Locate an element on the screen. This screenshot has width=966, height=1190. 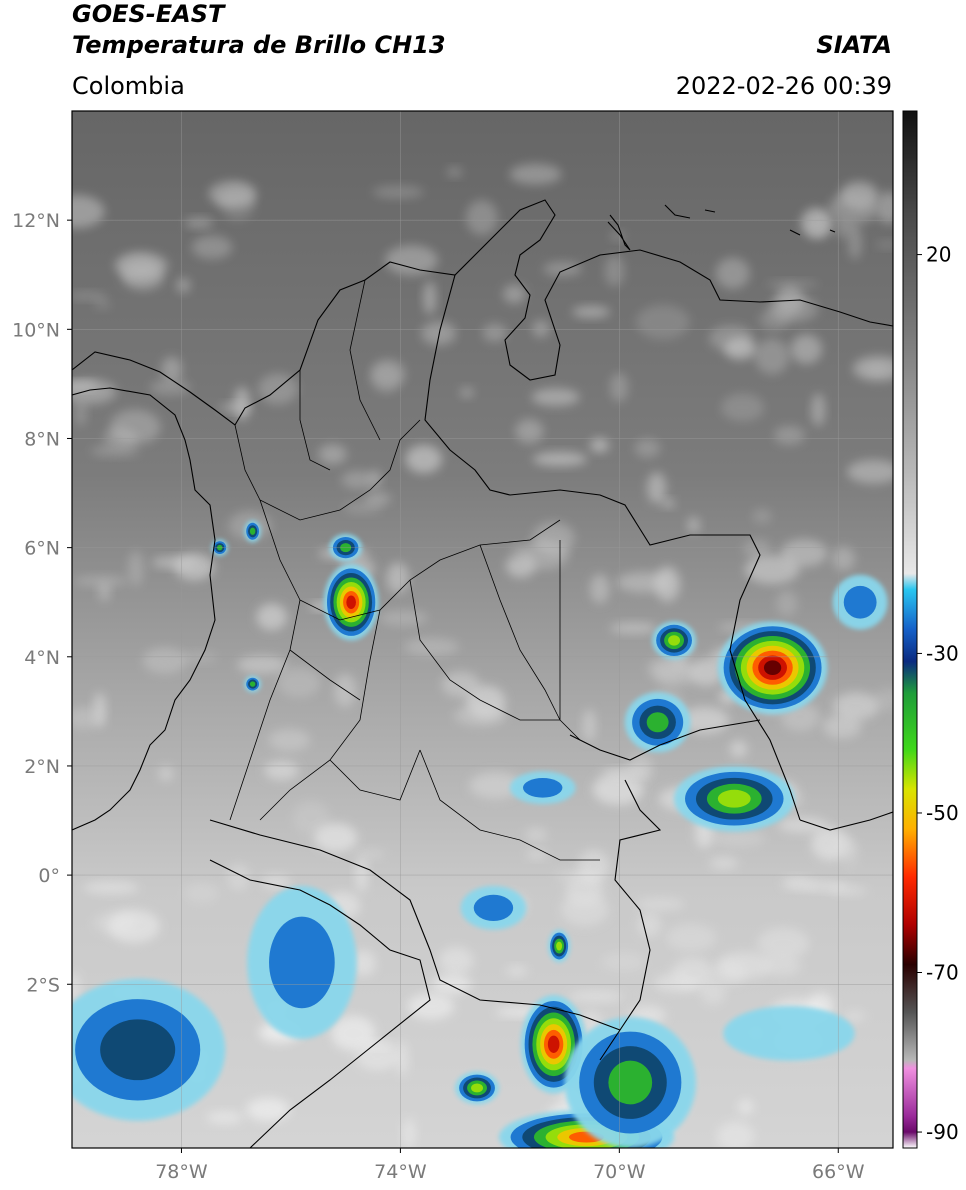
border-venezuela-east is located at coordinates (846, 821).